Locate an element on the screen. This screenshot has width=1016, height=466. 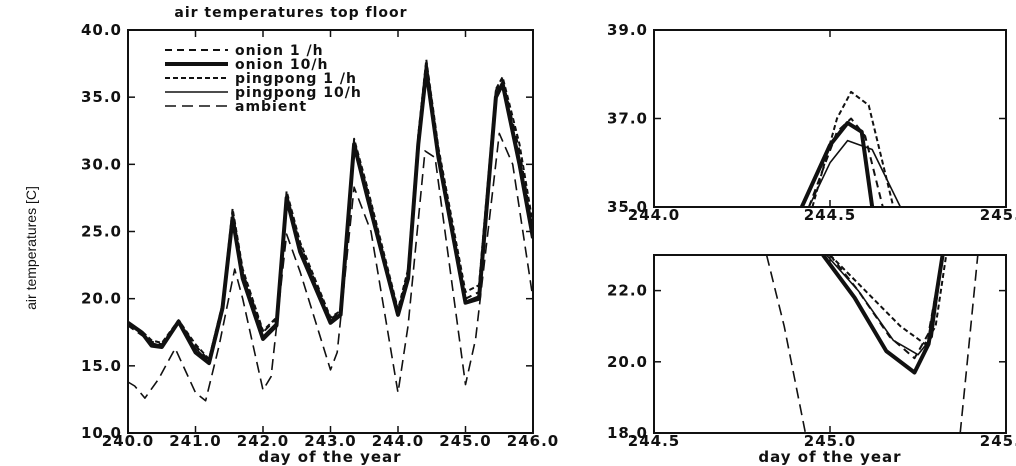
main-x-tick-label: 241.0 is located at coordinates (195, 441).